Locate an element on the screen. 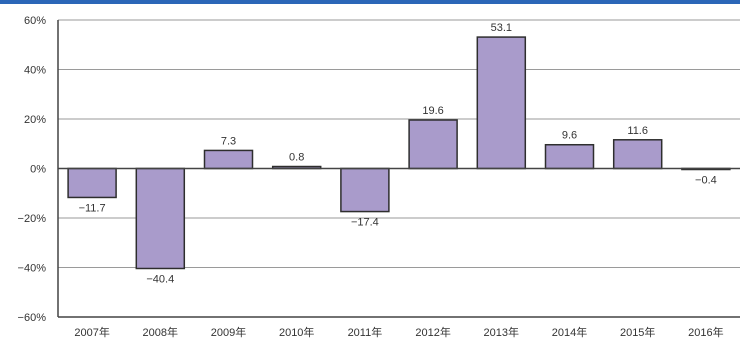 Image resolution: width=740 pixels, height=347 pixels. y-tick-label: −20% is located at coordinates (32, 219).